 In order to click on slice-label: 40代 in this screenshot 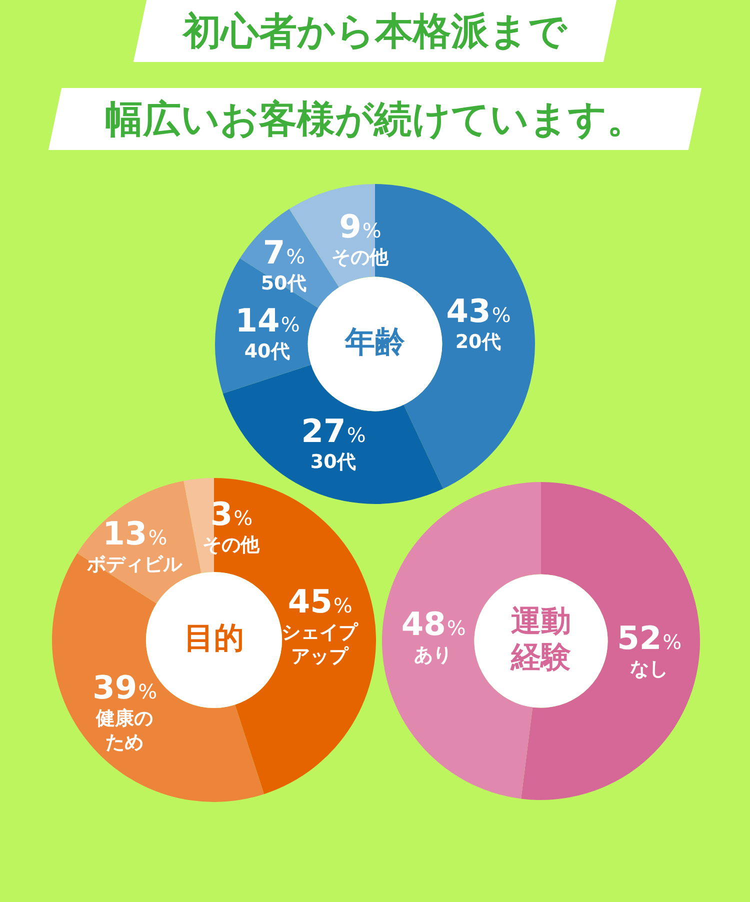, I will do `click(267, 351)`.